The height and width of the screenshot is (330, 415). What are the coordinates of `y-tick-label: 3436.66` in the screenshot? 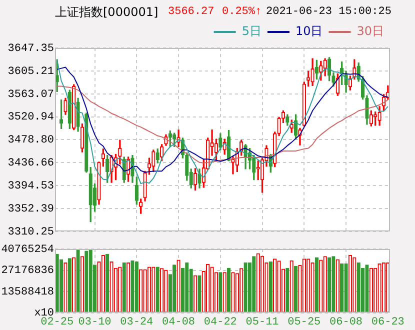 It's located at (31, 164).